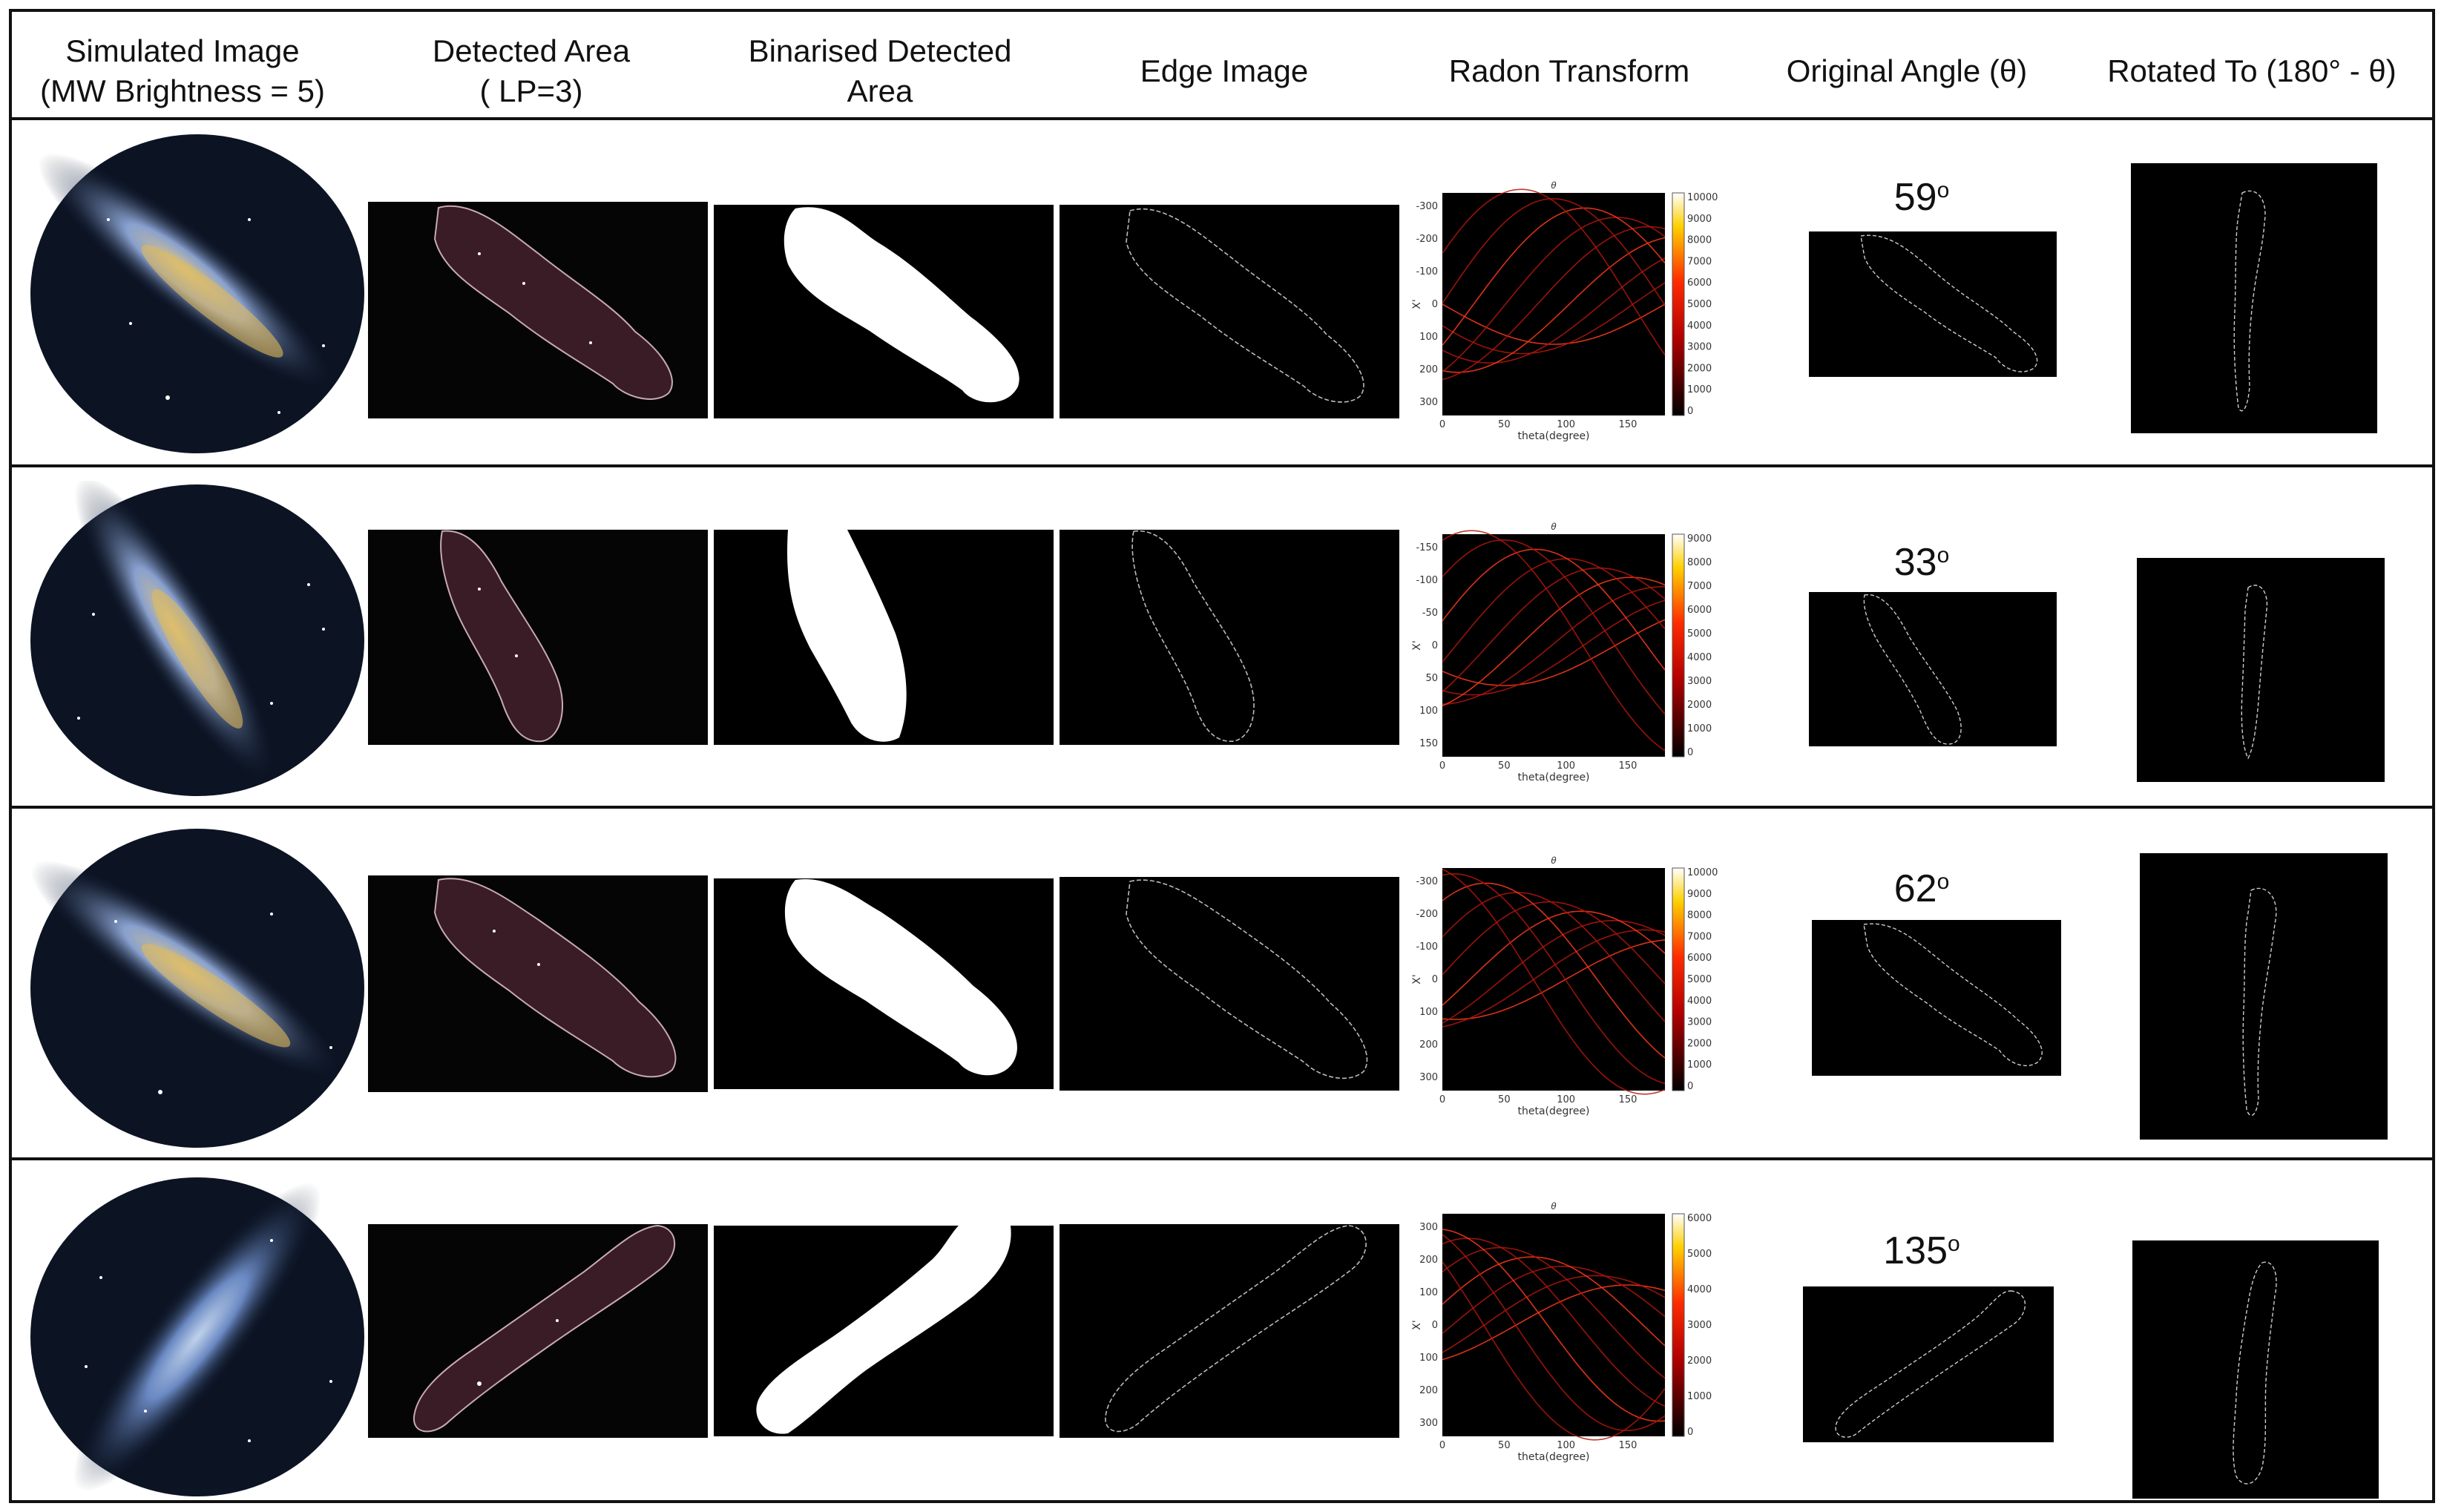 The image size is (2444, 1512). I want to click on original-angle-label: 33o, so click(1921, 563).